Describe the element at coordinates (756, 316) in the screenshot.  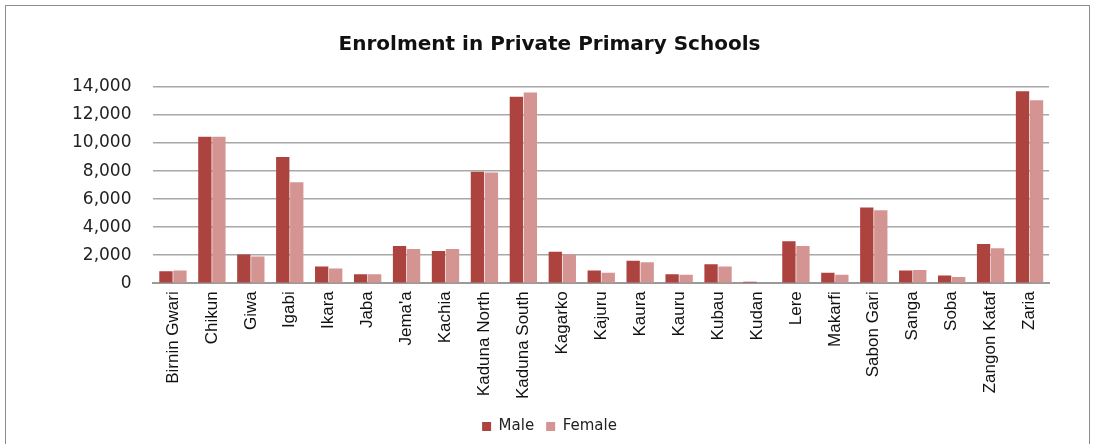
I see `x-tick-label: Kudan` at that location.